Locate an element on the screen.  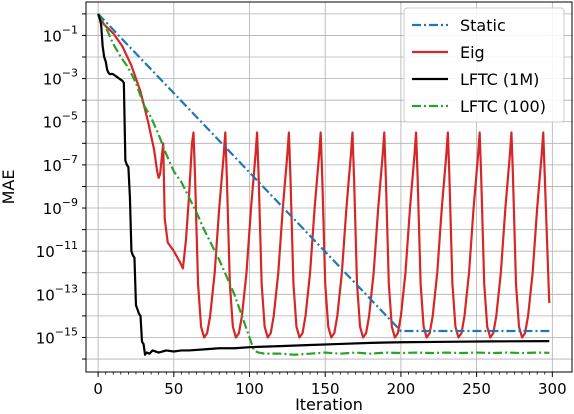
x-tick-label: 300 is located at coordinates (552, 389).